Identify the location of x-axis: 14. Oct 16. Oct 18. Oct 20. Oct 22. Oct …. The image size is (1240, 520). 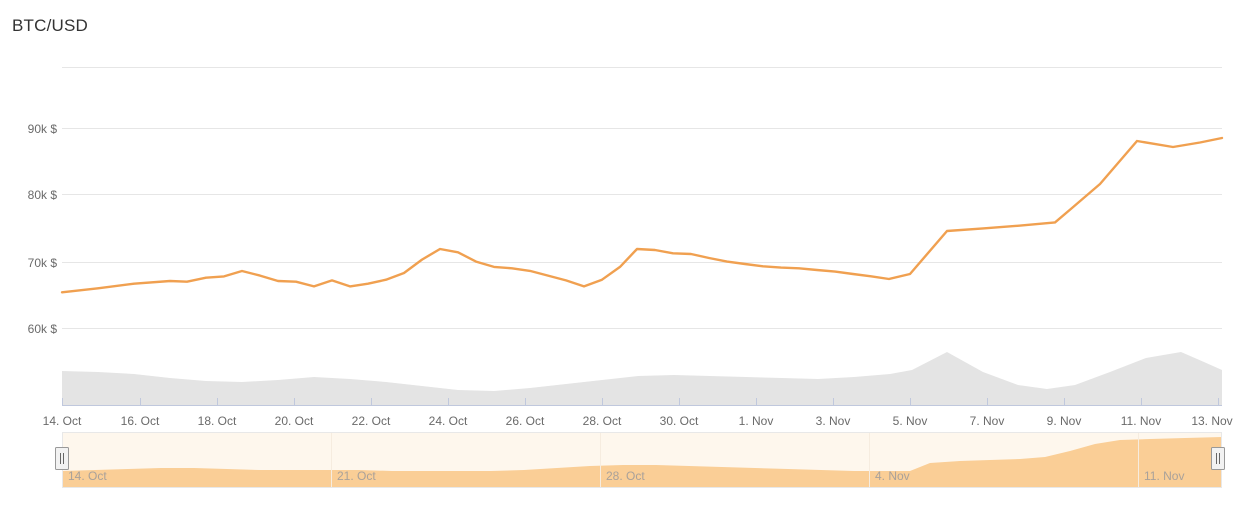
(638, 413).